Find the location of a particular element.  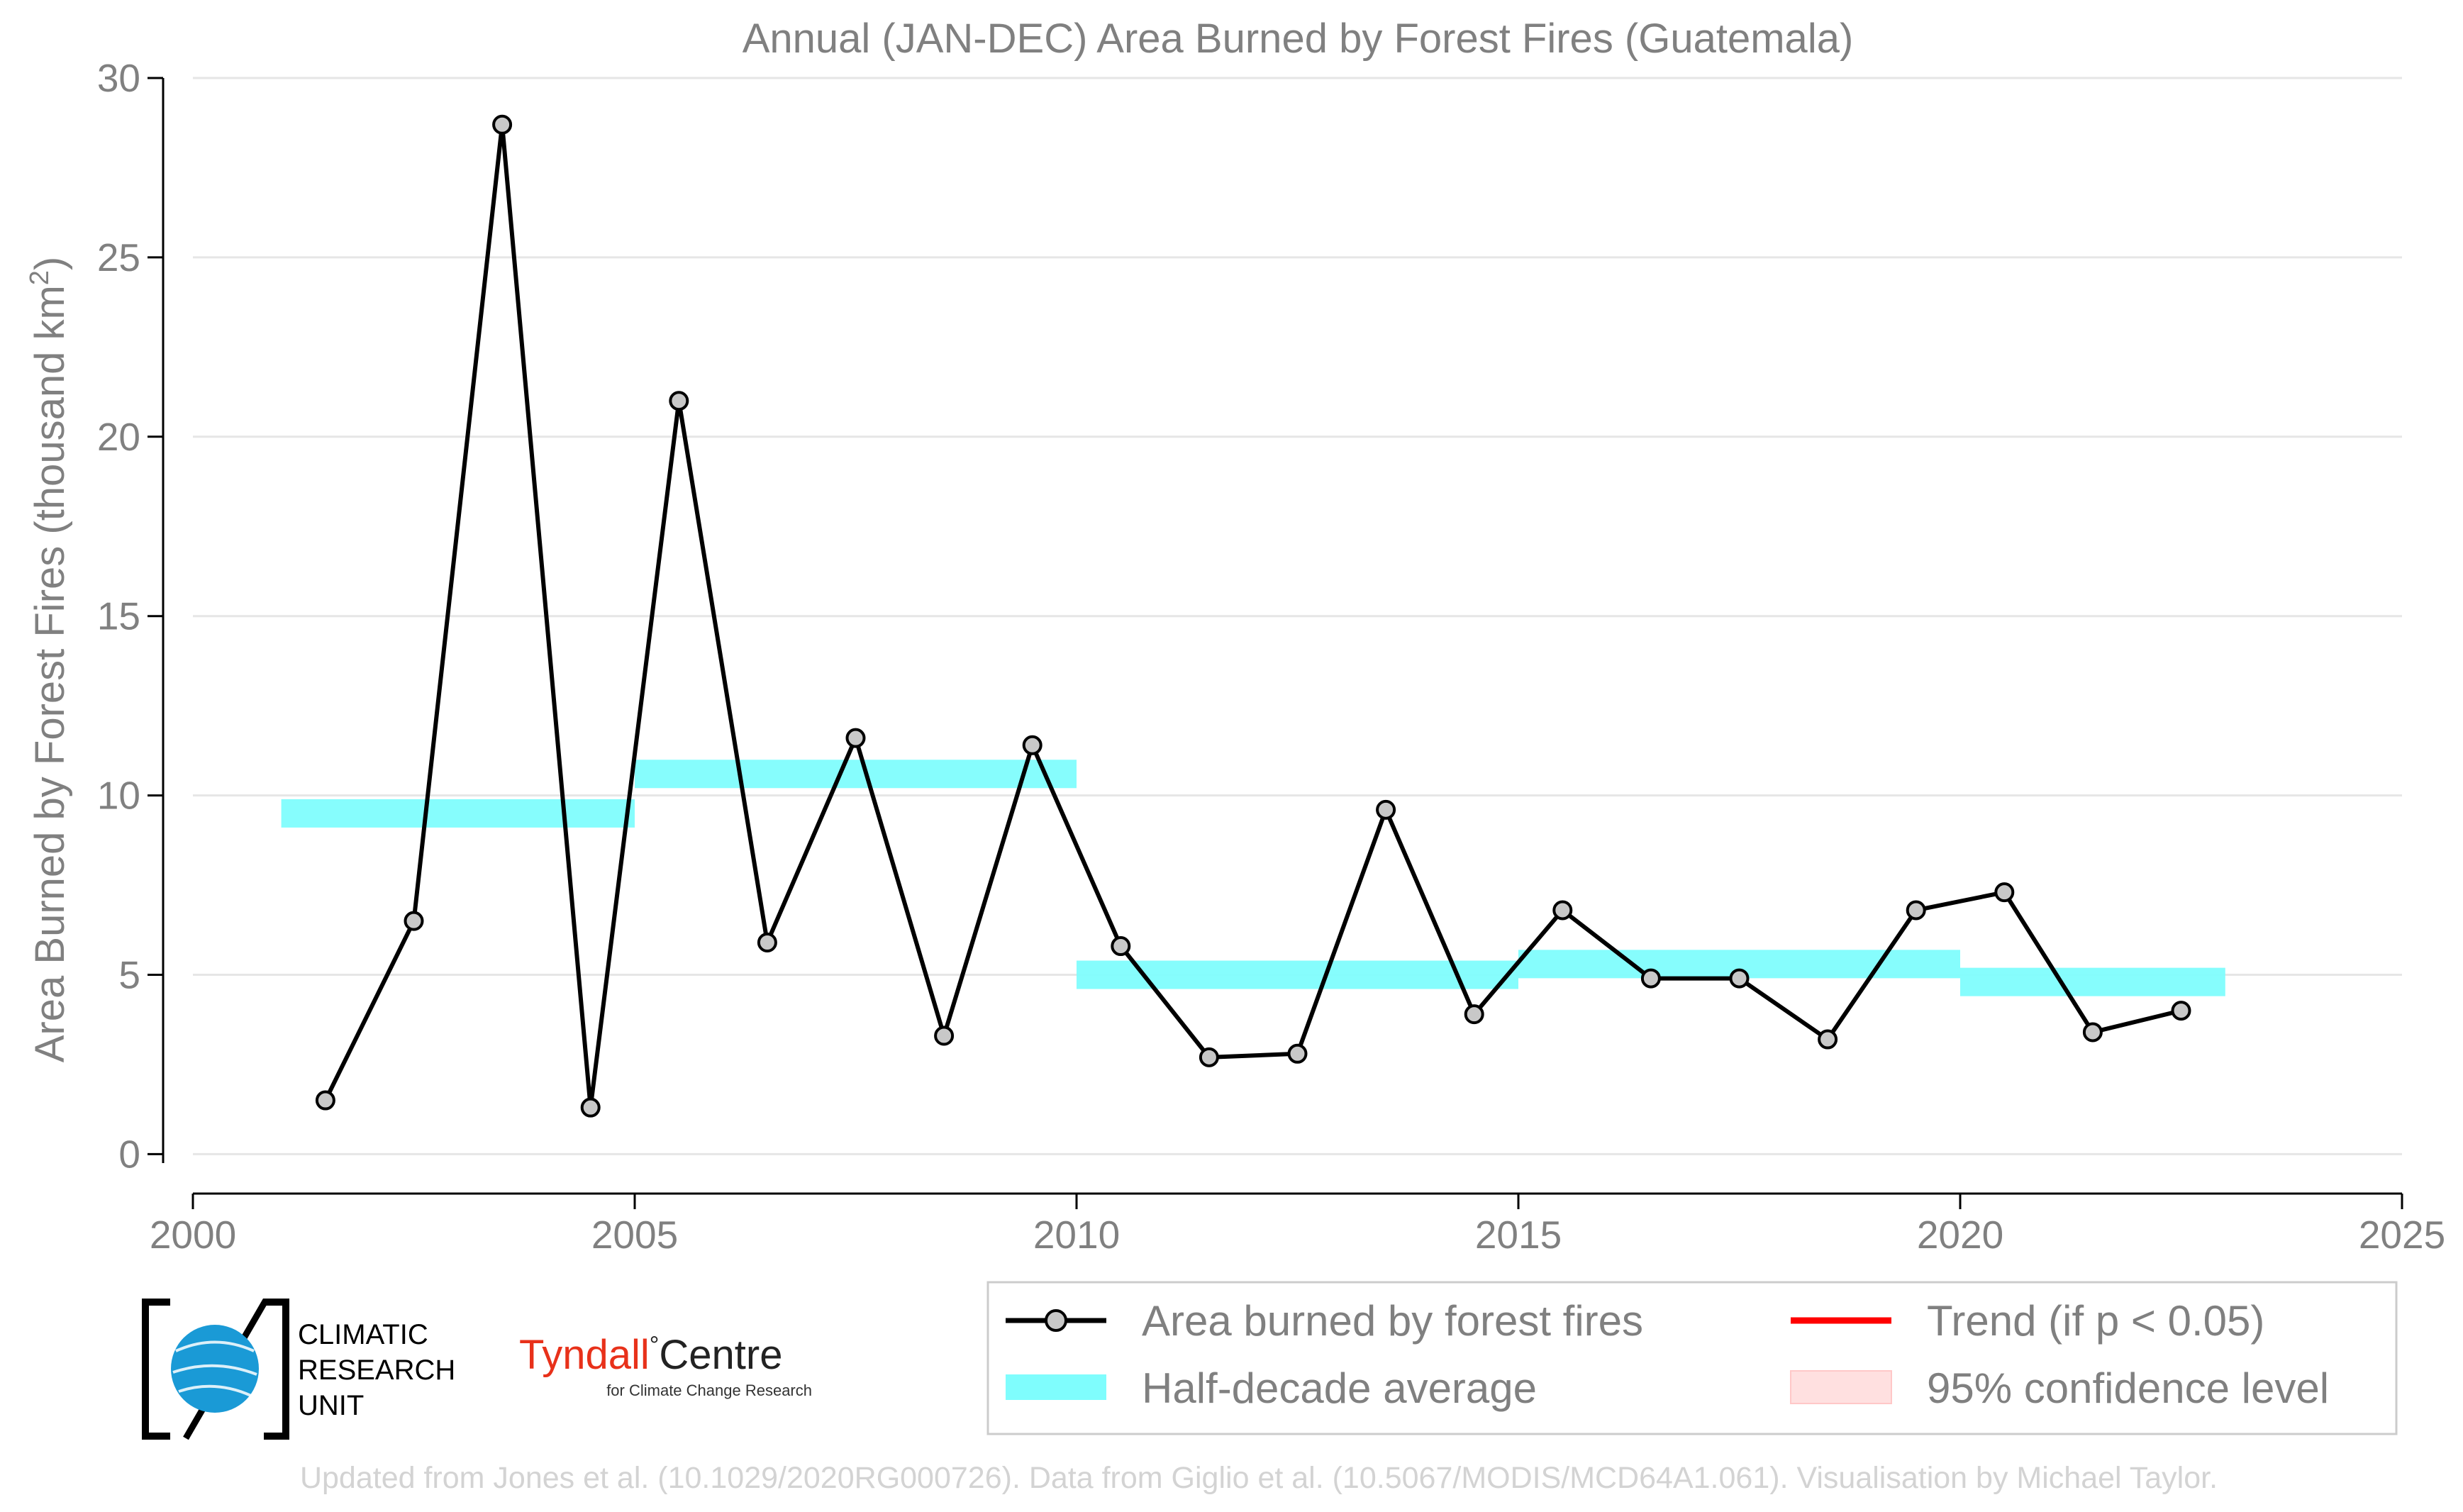

legend-label-area-burned: Area burned by forest fires is located at coordinates (1393, 1321).